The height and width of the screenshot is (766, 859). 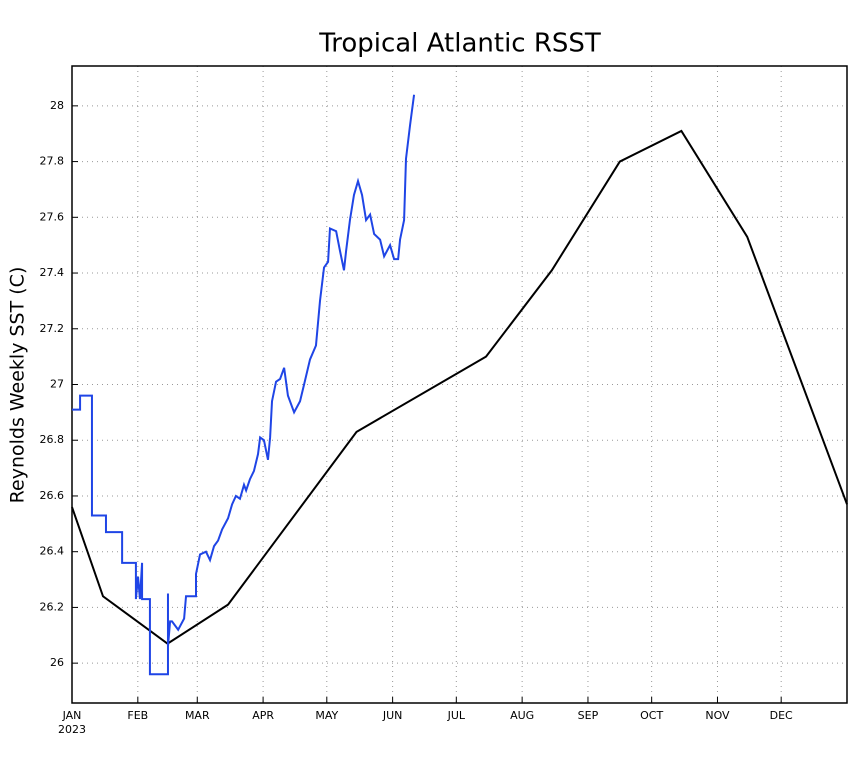 What do you see at coordinates (52, 328) in the screenshot?
I see `y-tick-label: 27.2` at bounding box center [52, 328].